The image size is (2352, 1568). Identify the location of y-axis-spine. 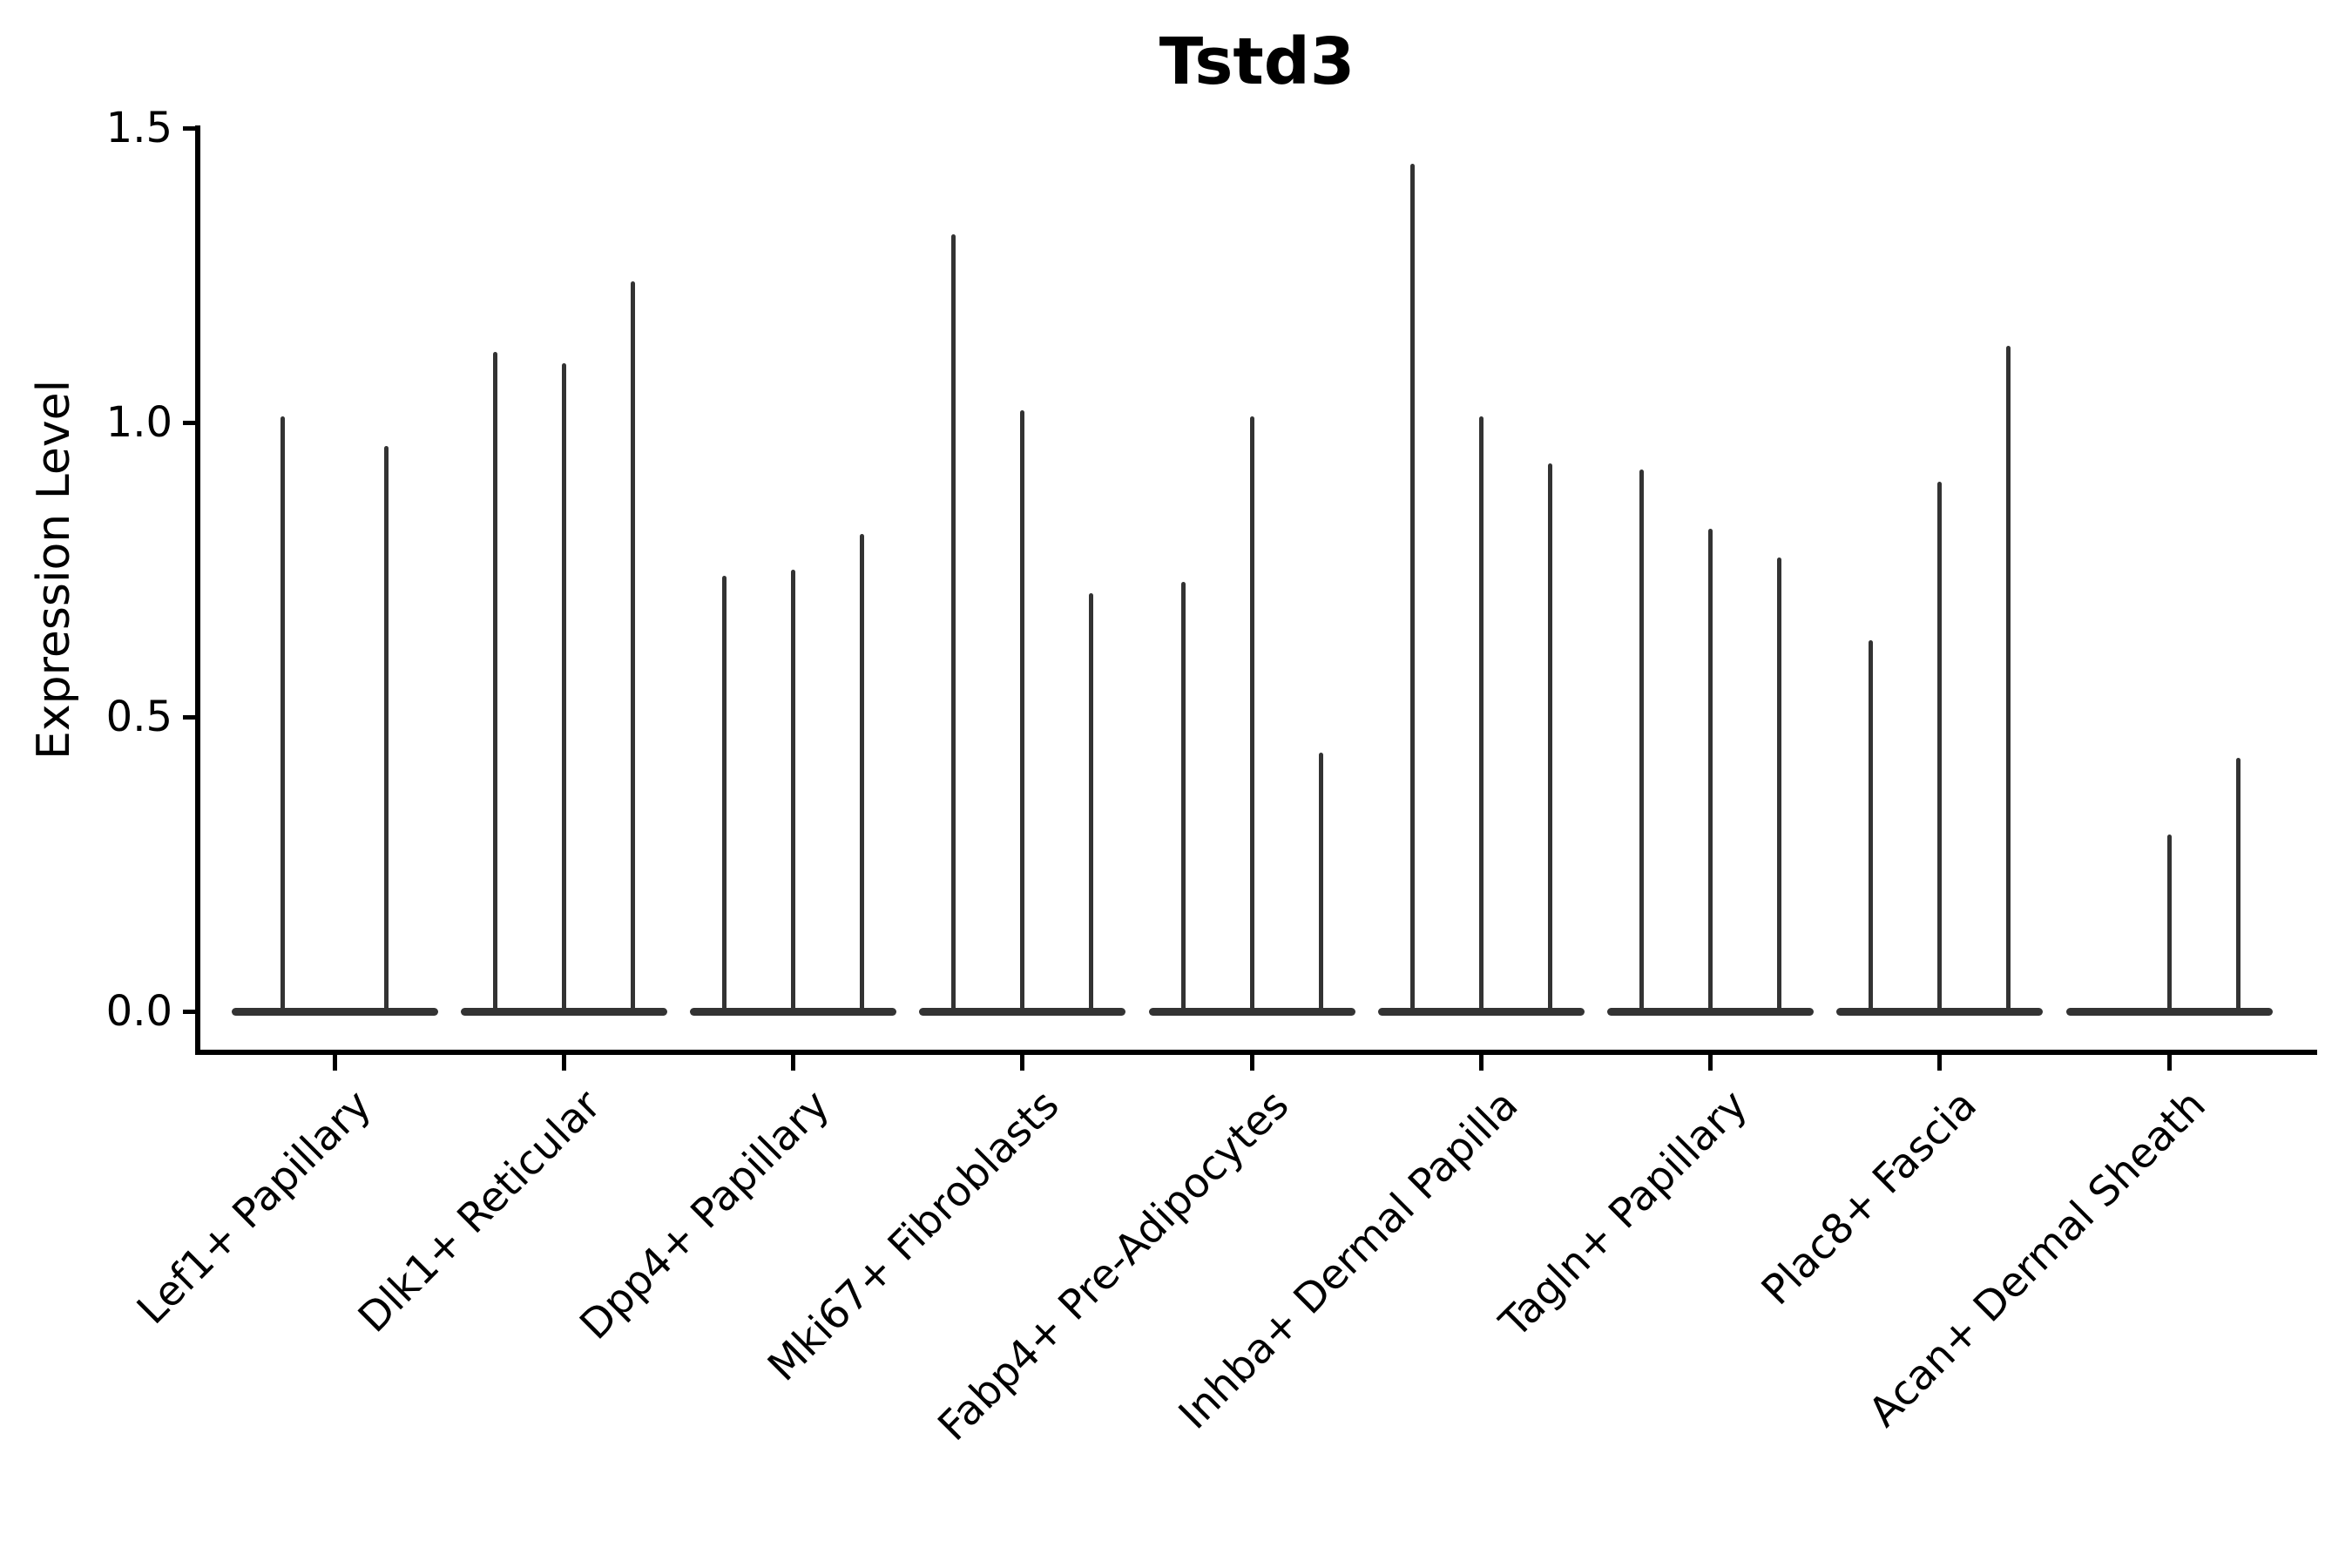
(198, 590).